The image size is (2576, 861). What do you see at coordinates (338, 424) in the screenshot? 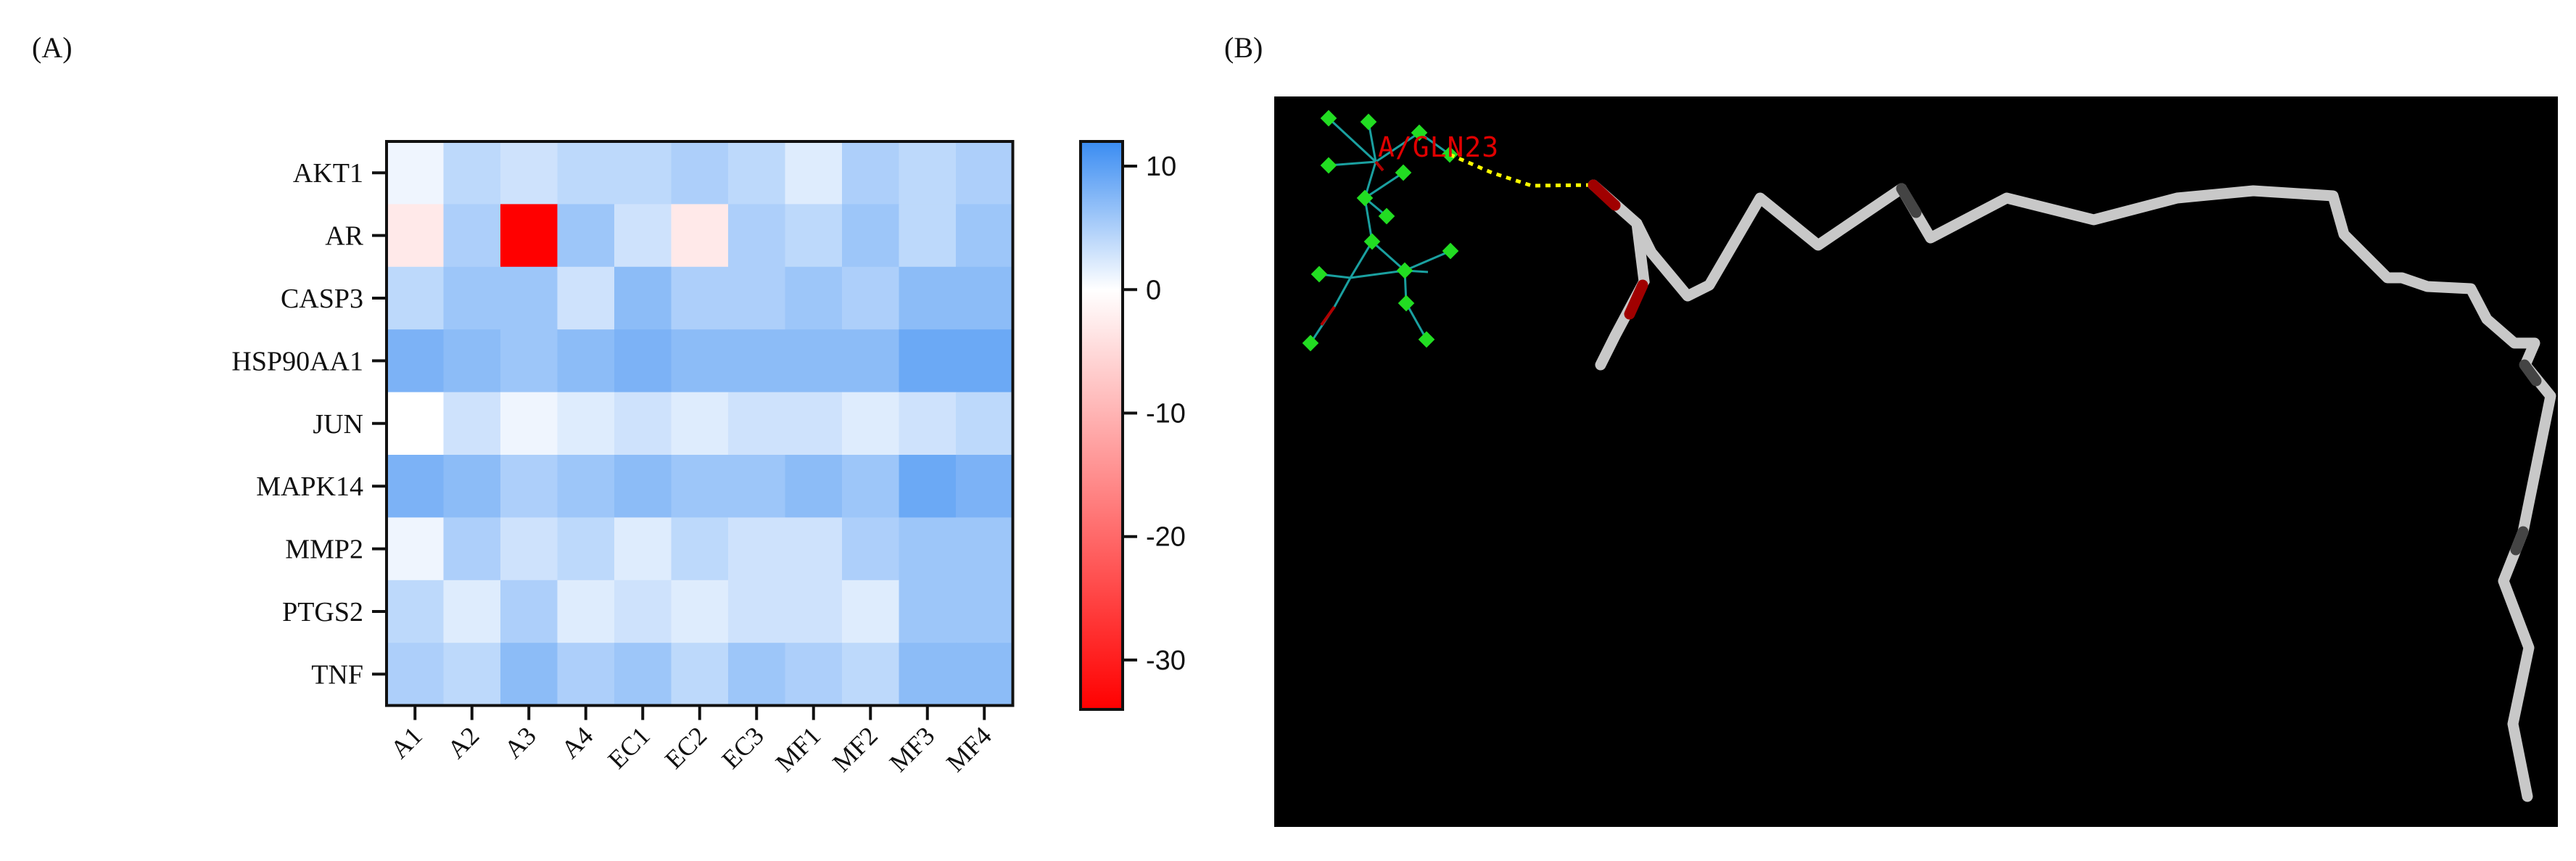
I see `row-label: JUN` at bounding box center [338, 424].